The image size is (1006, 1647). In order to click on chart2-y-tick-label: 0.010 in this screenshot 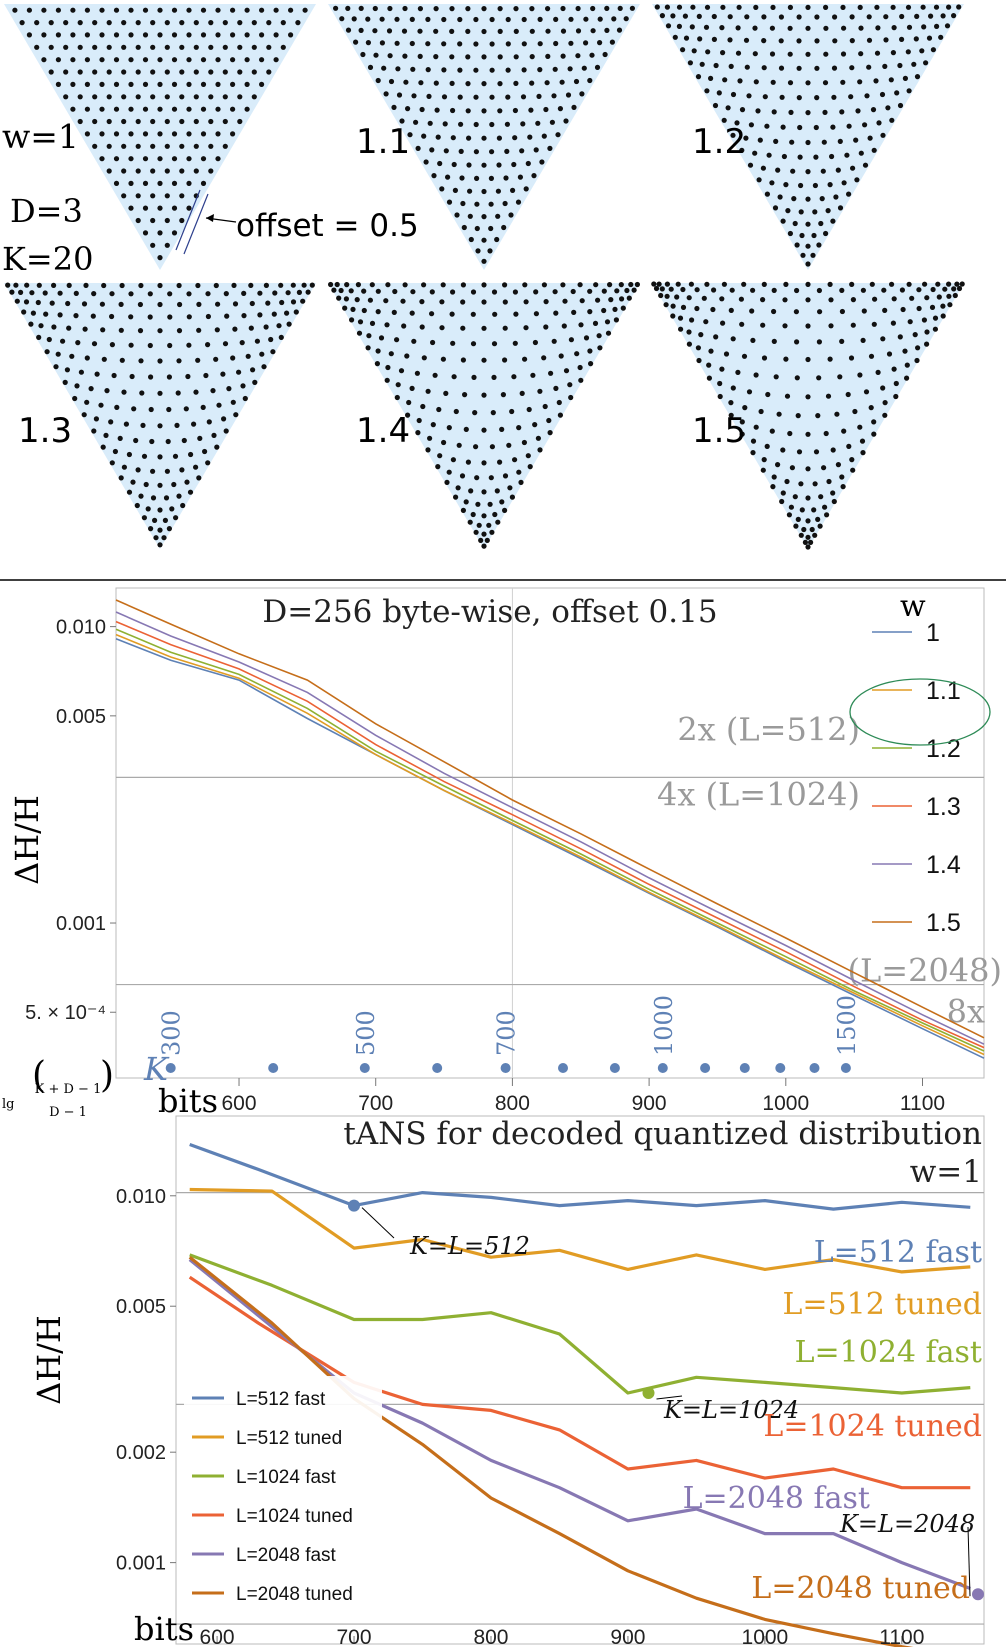, I will do `click(141, 1197)`.